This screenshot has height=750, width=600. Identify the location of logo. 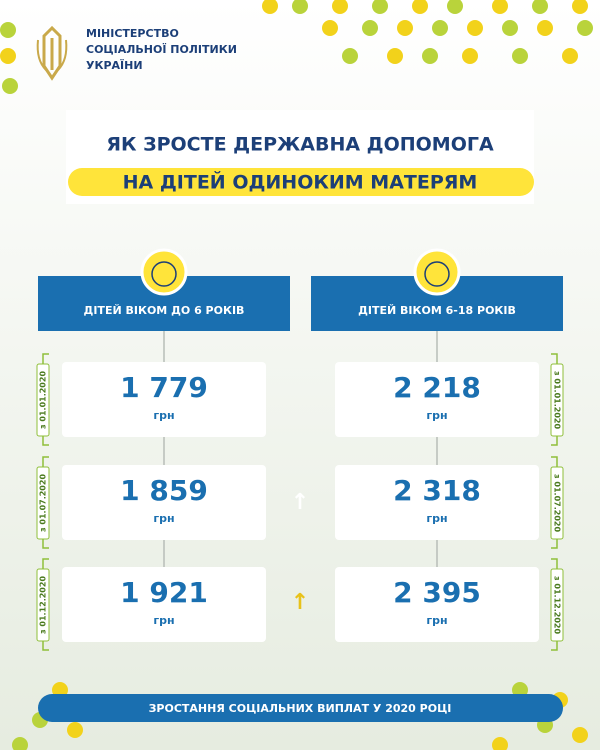
(52, 53).